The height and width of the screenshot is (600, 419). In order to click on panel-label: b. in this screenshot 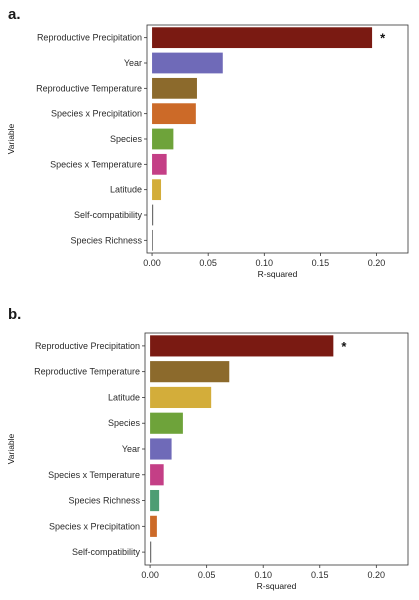, I will do `click(15, 314)`.